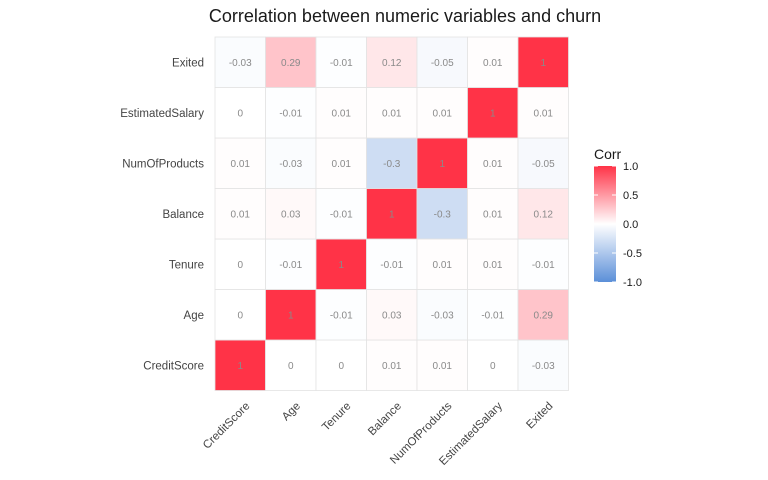 Image resolution: width=768 pixels, height=480 pixels. I want to click on column-label: Balance, so click(385, 419).